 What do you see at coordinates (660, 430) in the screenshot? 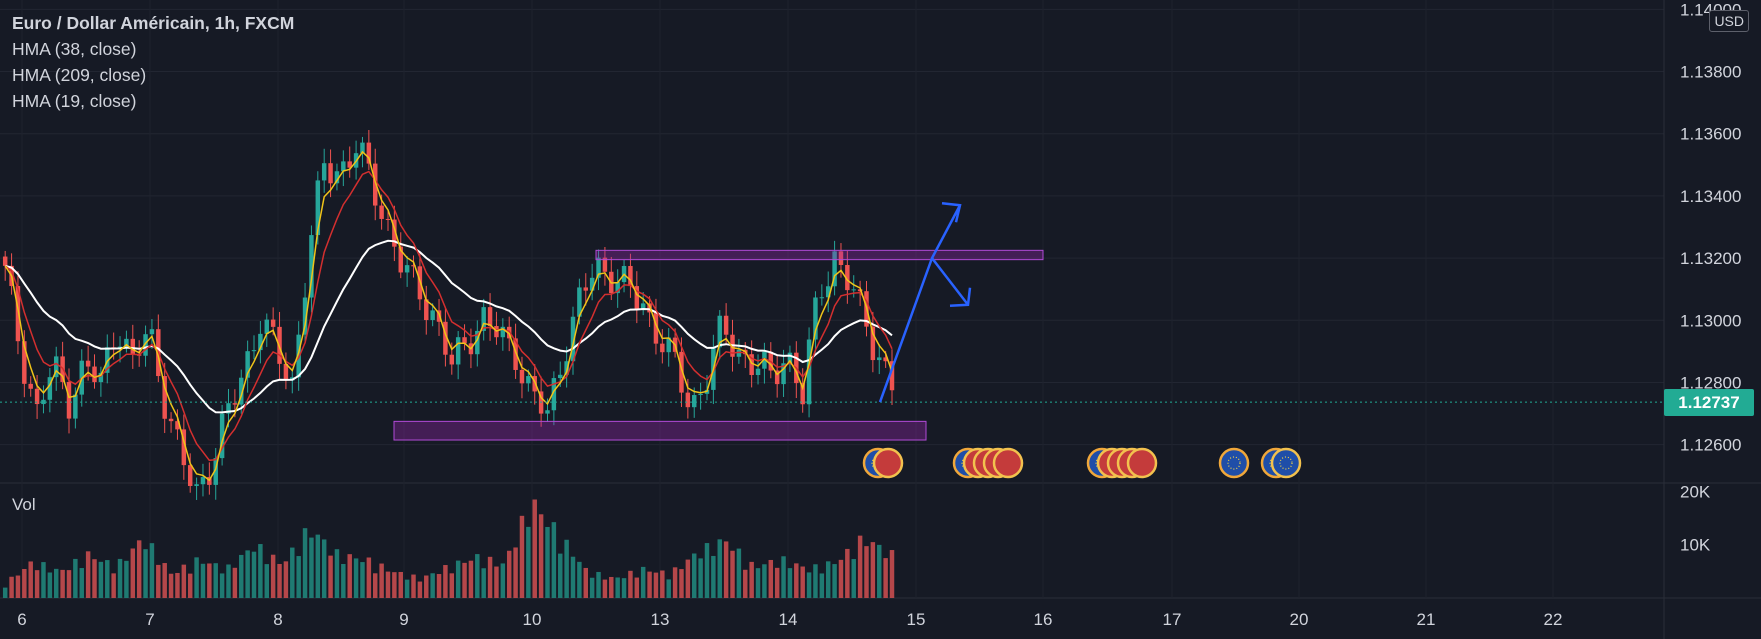
I see `zone-support` at bounding box center [660, 430].